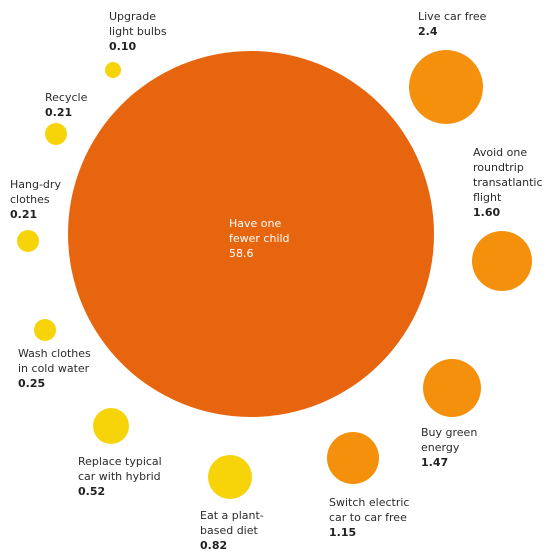 This screenshot has width=549, height=556. I want to click on bubble-label-7: Buy green energy 1.47, so click(449, 447).